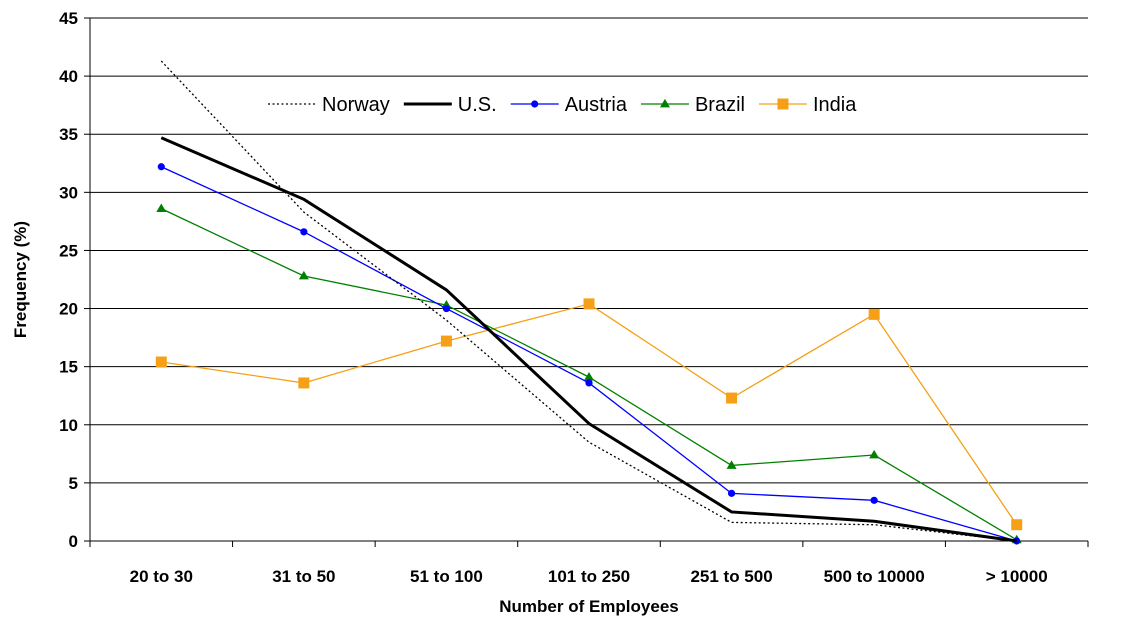  Describe the element at coordinates (450, 105) in the screenshot. I see `legend-item-u-s: U.S.` at that location.